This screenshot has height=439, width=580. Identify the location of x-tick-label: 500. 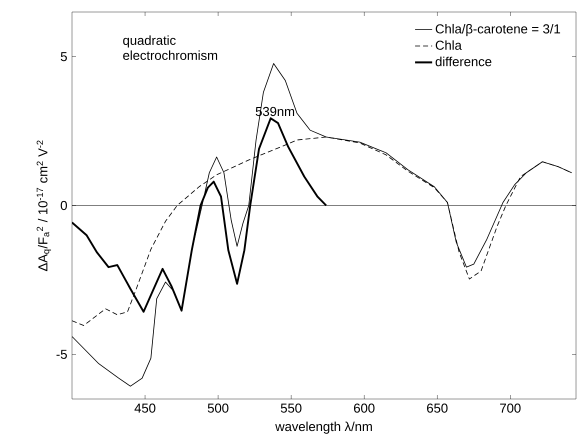
(218, 408).